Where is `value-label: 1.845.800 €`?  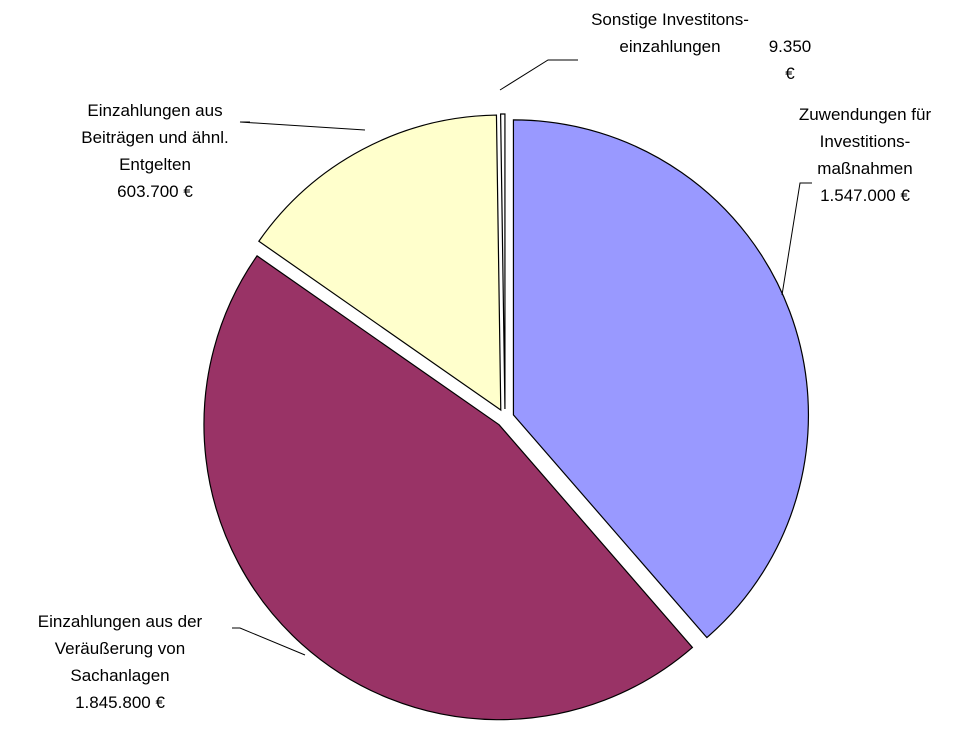
value-label: 1.845.800 € is located at coordinates (120, 702).